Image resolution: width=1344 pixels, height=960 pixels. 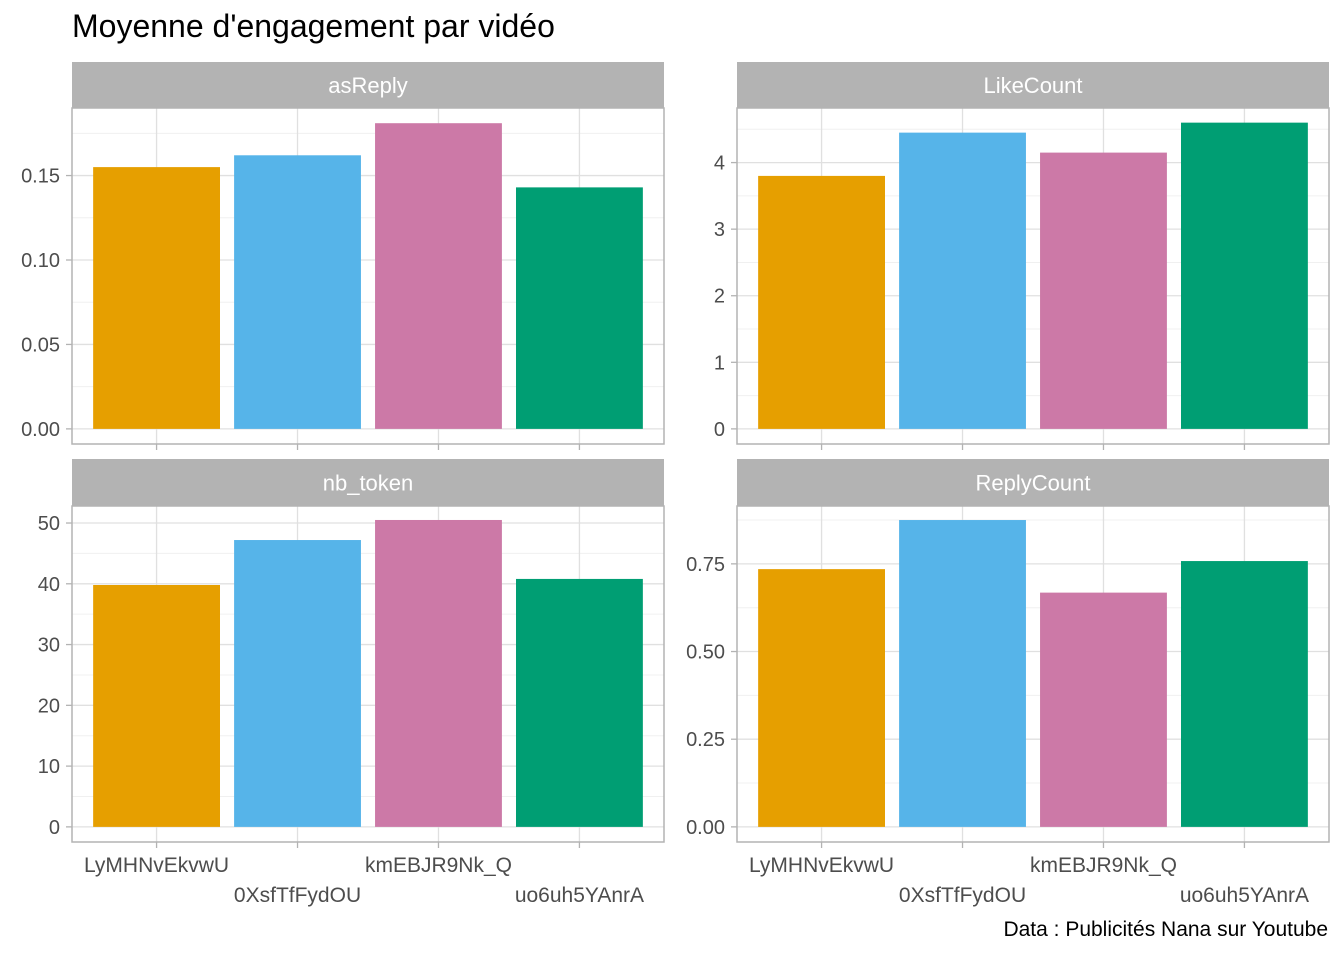 I want to click on y-tick-label: 50, so click(x=49, y=524).